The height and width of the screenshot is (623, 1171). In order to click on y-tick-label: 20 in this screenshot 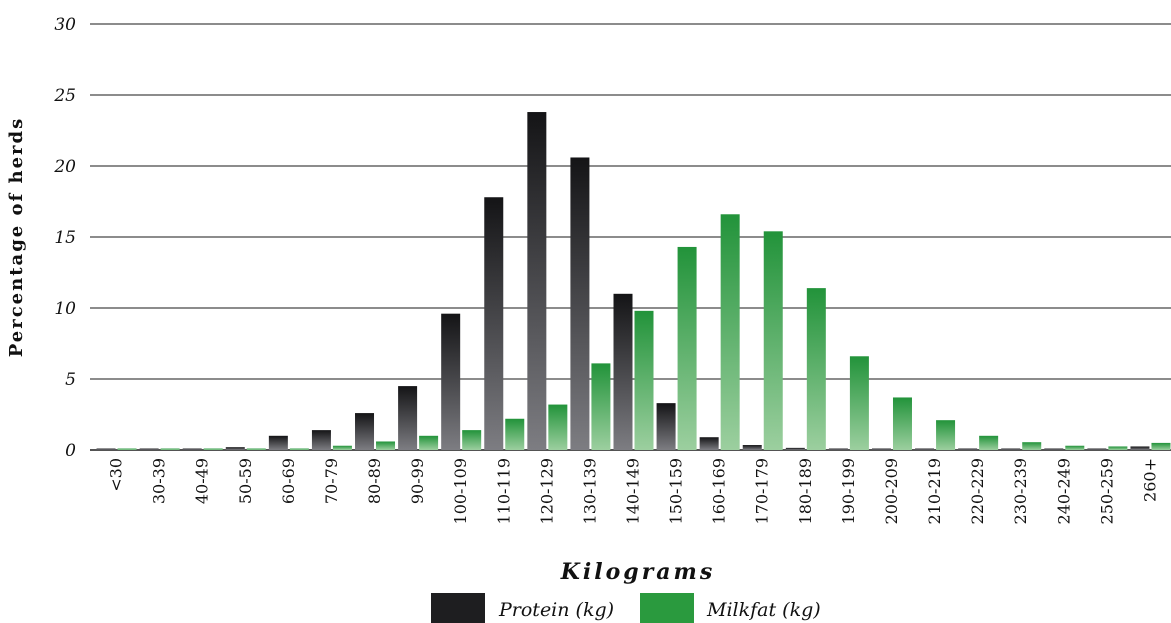, I will do `click(64, 167)`.